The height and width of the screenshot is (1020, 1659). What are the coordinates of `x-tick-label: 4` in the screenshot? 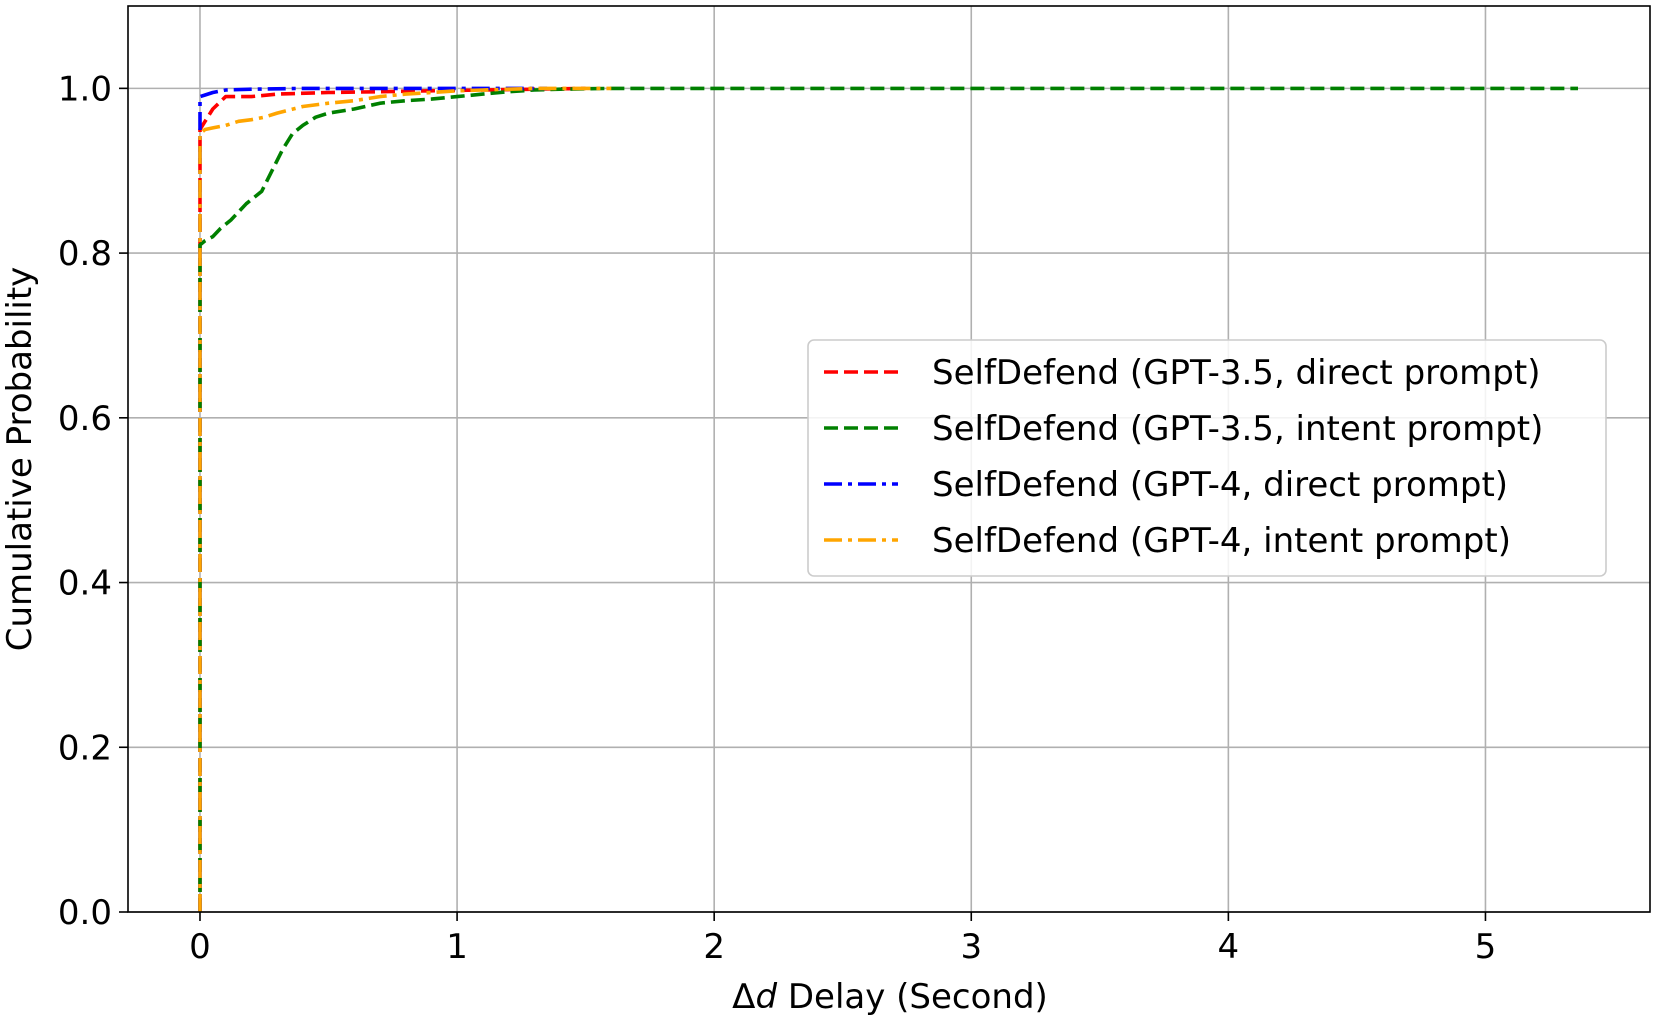 It's located at (1229, 947).